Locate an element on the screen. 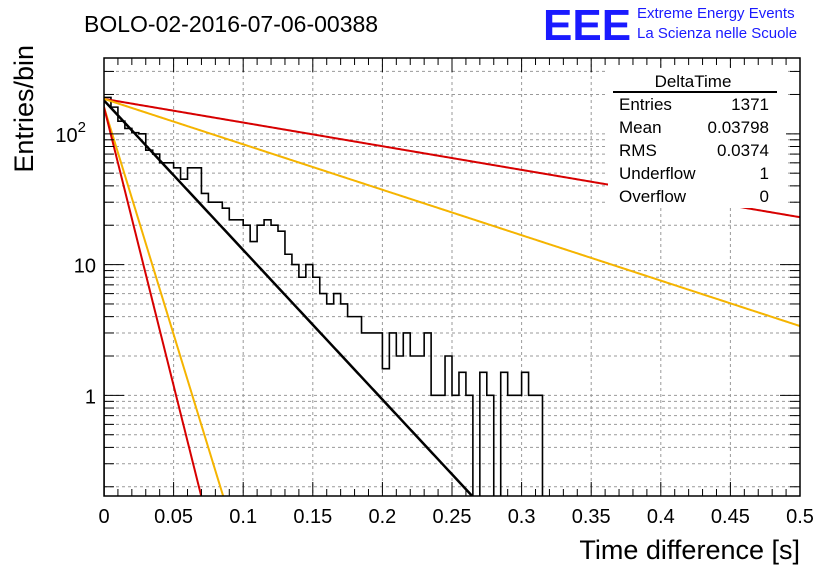  x-tick-label: 0 is located at coordinates (103, 517).